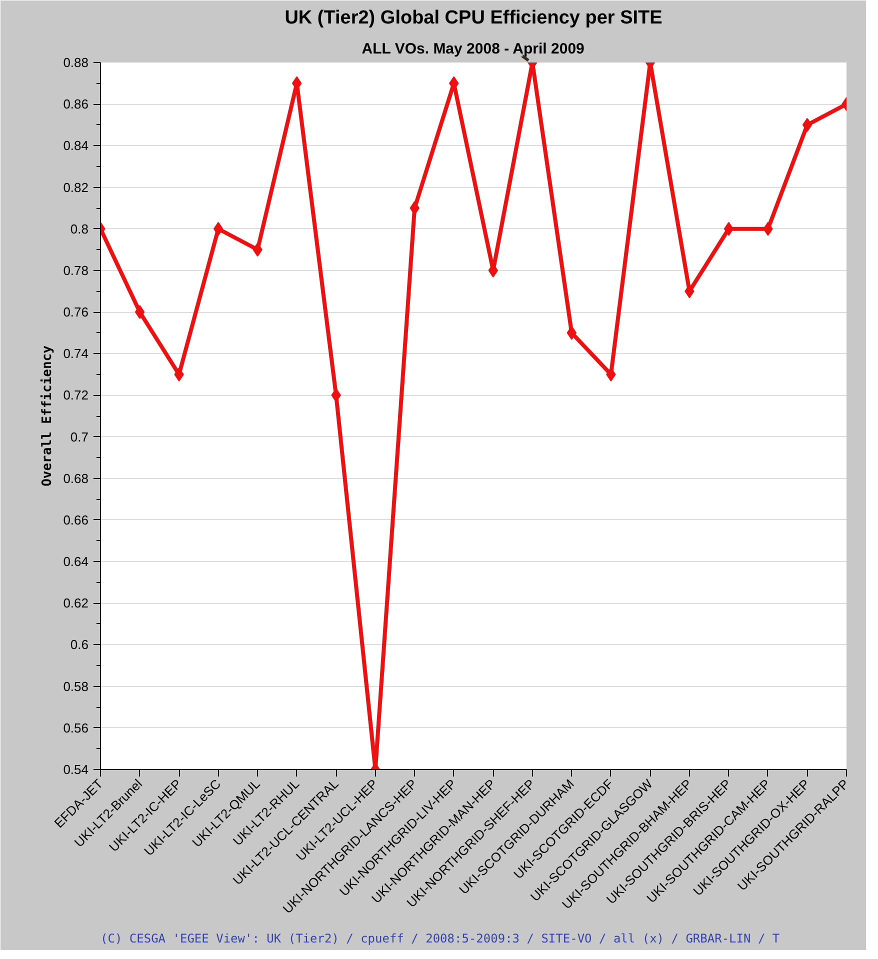 This screenshot has height=959, width=878. What do you see at coordinates (76, 187) in the screenshot?
I see `y-tick-label: 0.82` at bounding box center [76, 187].